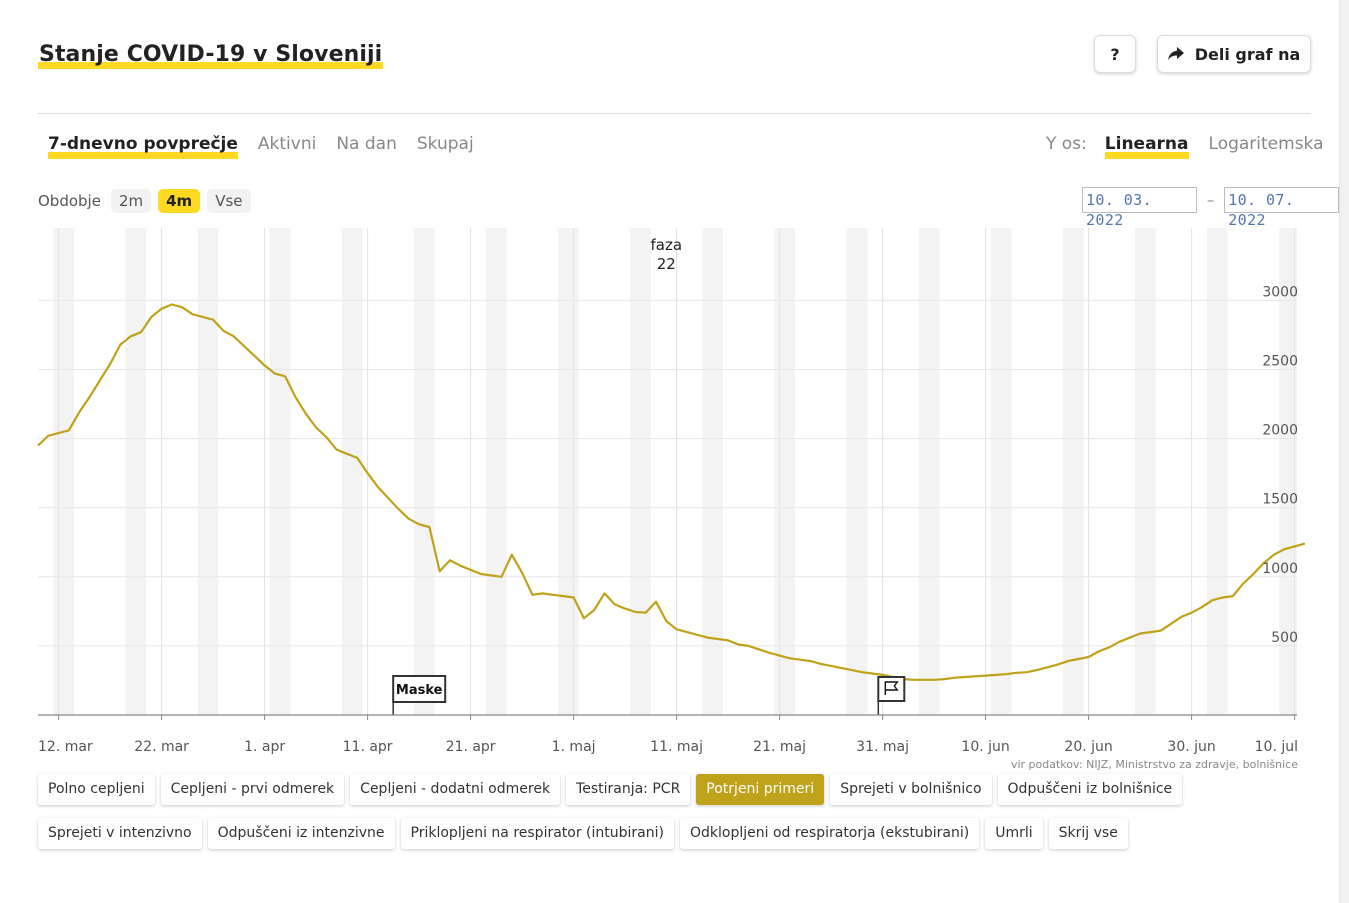 The width and height of the screenshot is (1349, 903). Describe the element at coordinates (366, 144) in the screenshot. I see `tab-daily: Na dan` at that location.